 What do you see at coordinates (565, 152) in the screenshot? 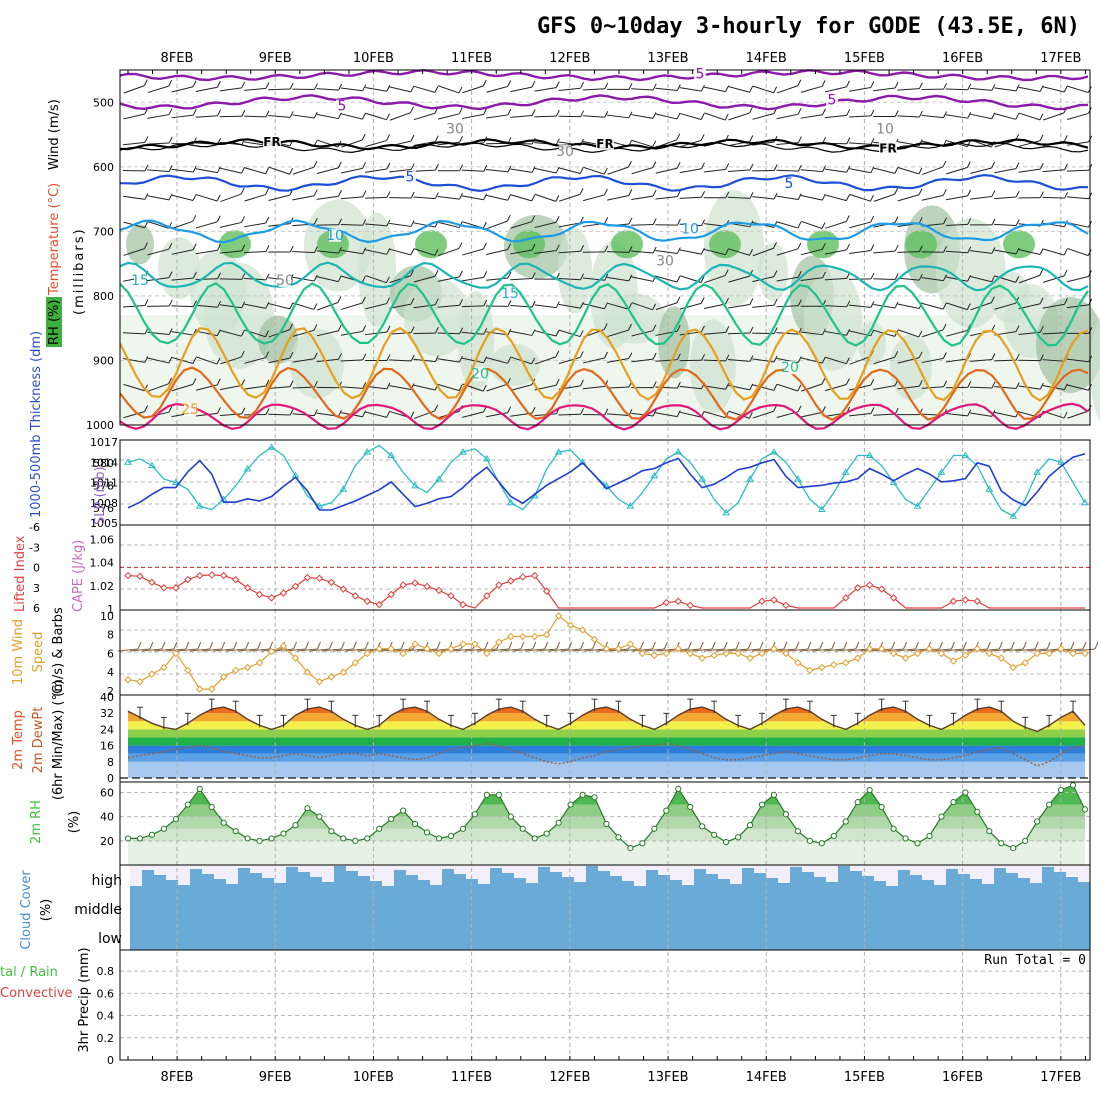
I see `contour-label: 30` at bounding box center [565, 152].